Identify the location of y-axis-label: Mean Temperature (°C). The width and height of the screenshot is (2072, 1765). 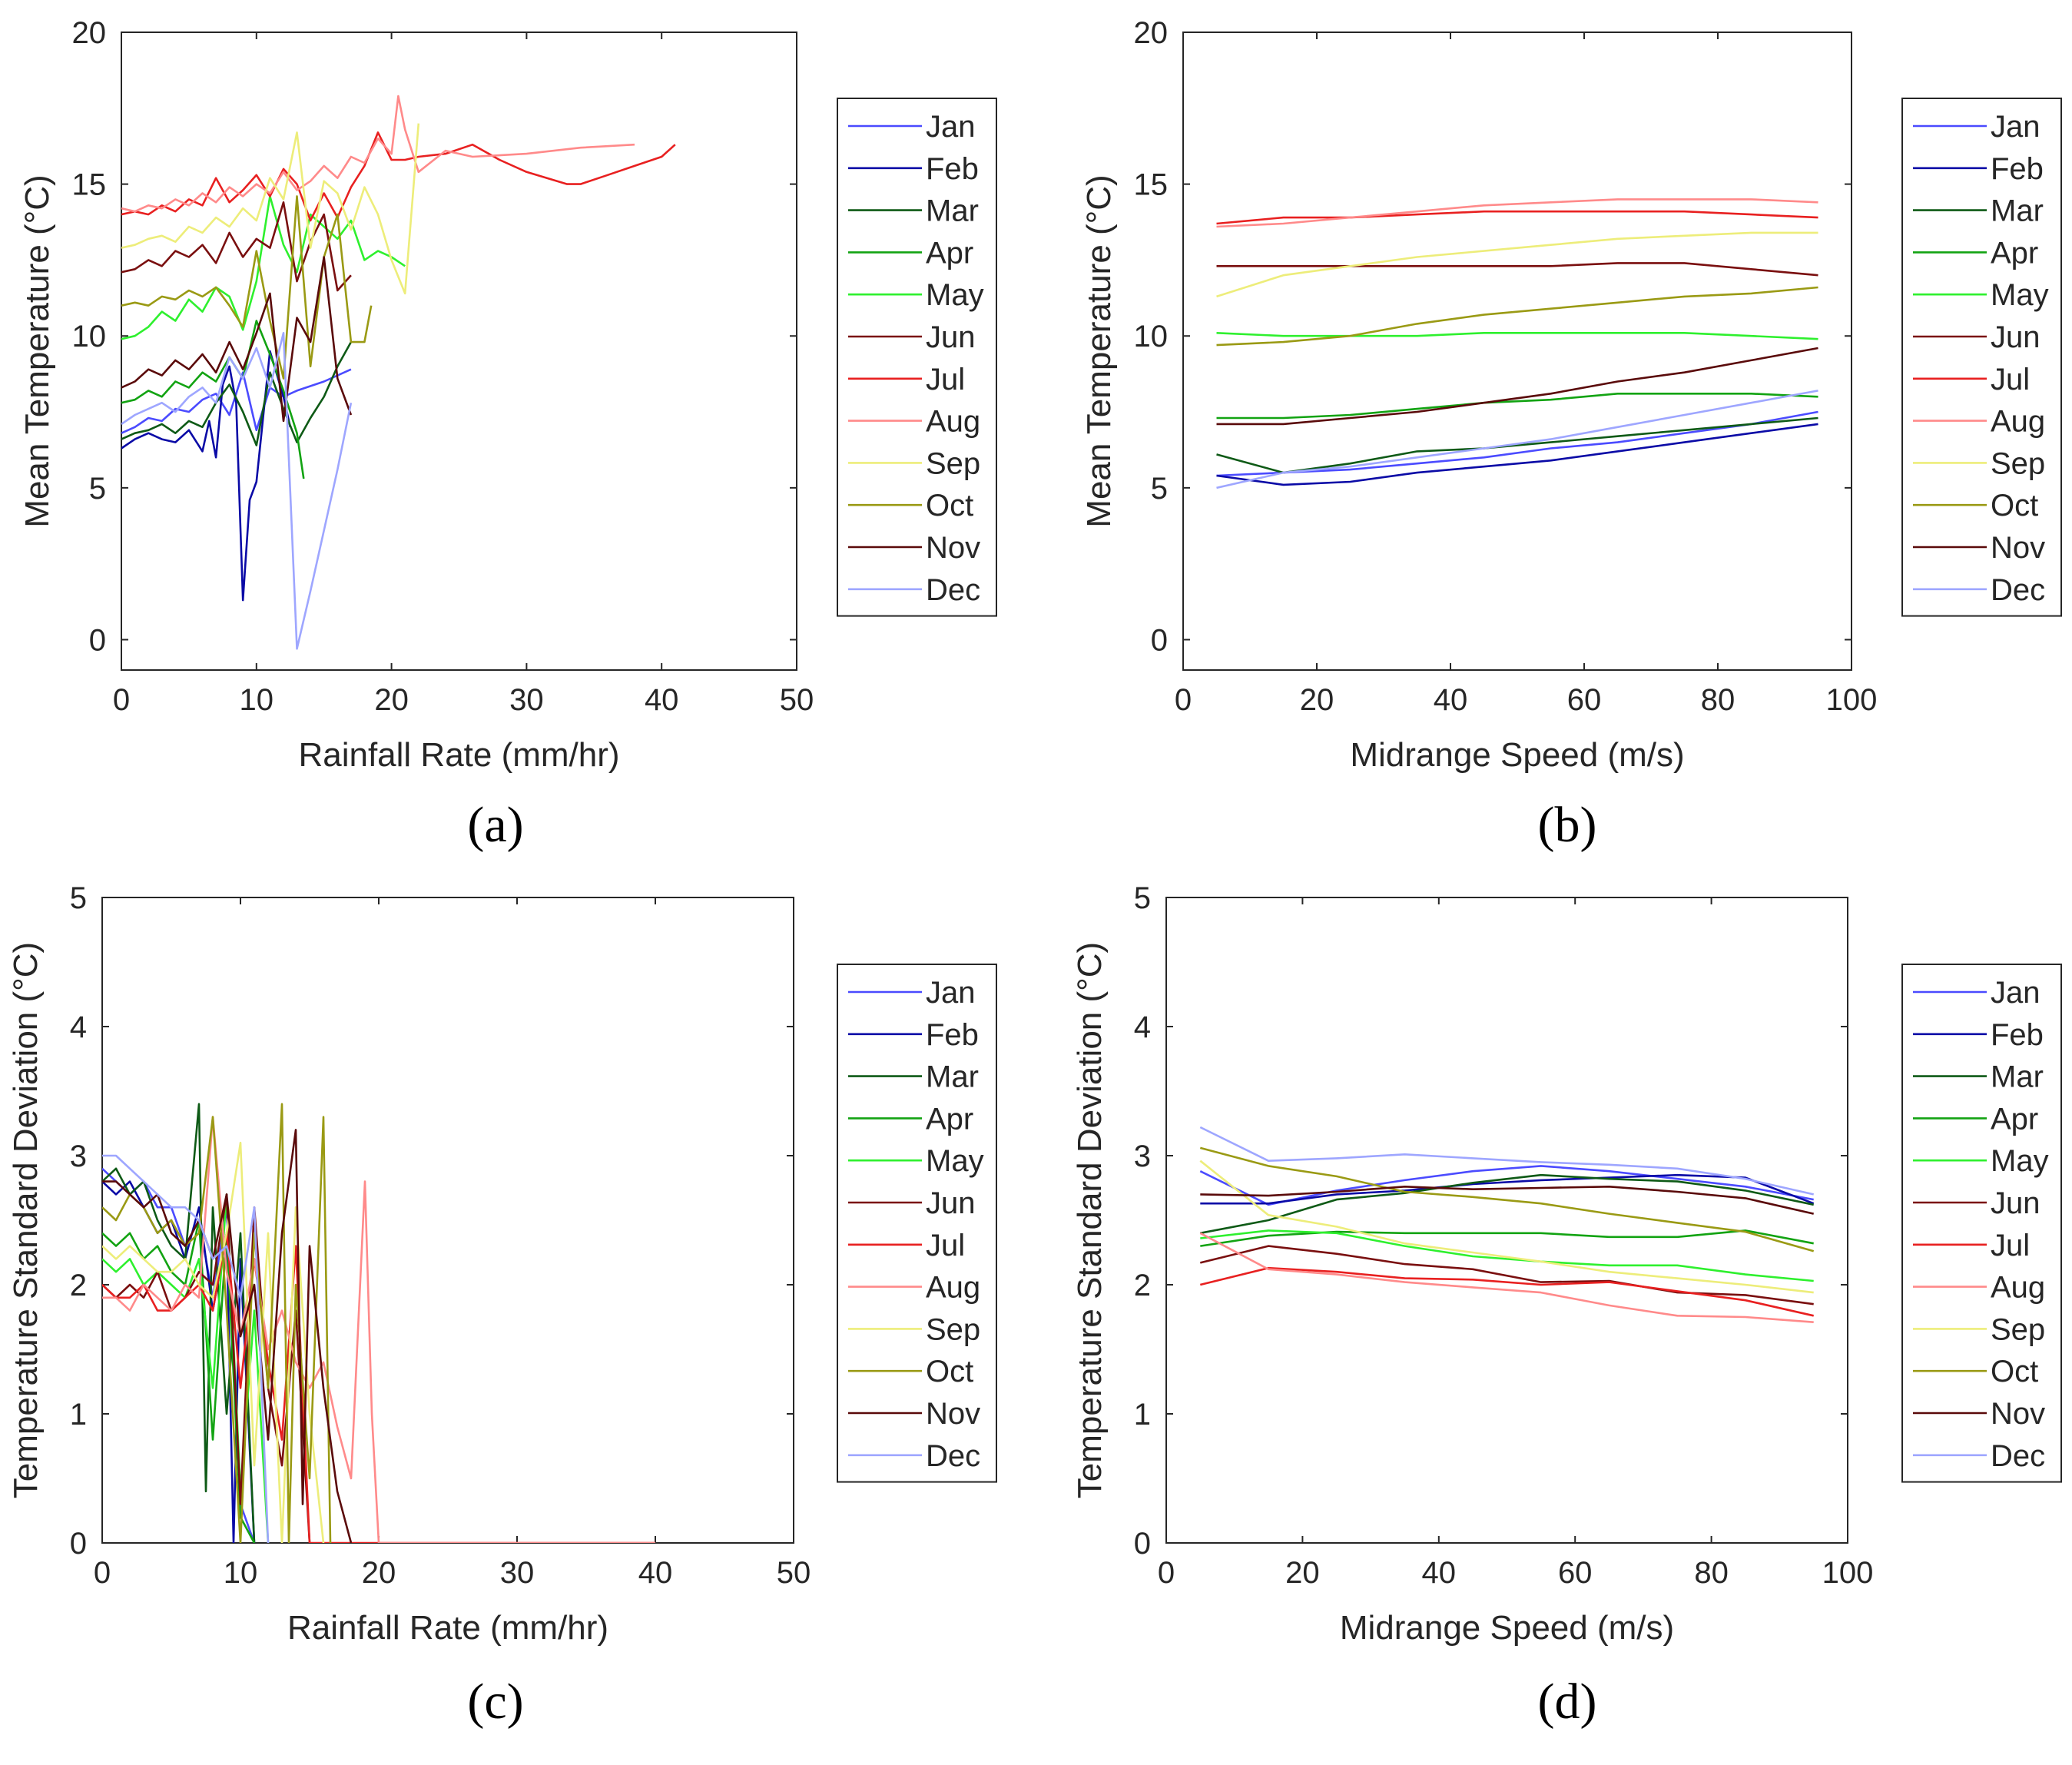
(1099, 350).